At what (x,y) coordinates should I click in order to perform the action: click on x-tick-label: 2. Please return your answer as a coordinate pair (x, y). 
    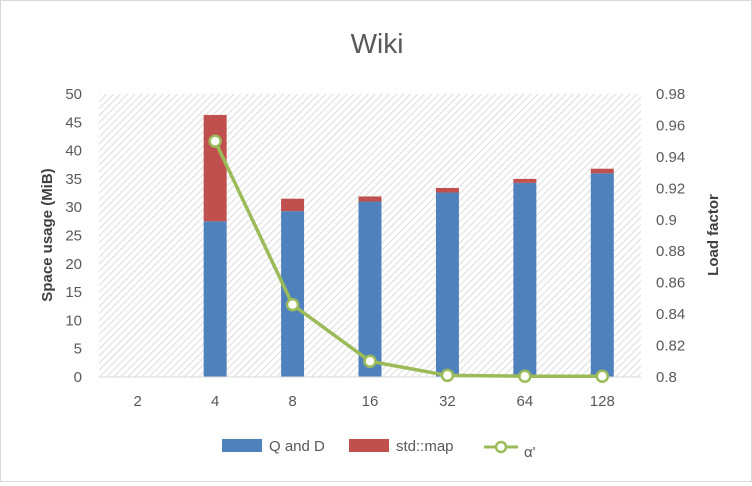
    Looking at the image, I should click on (138, 401).